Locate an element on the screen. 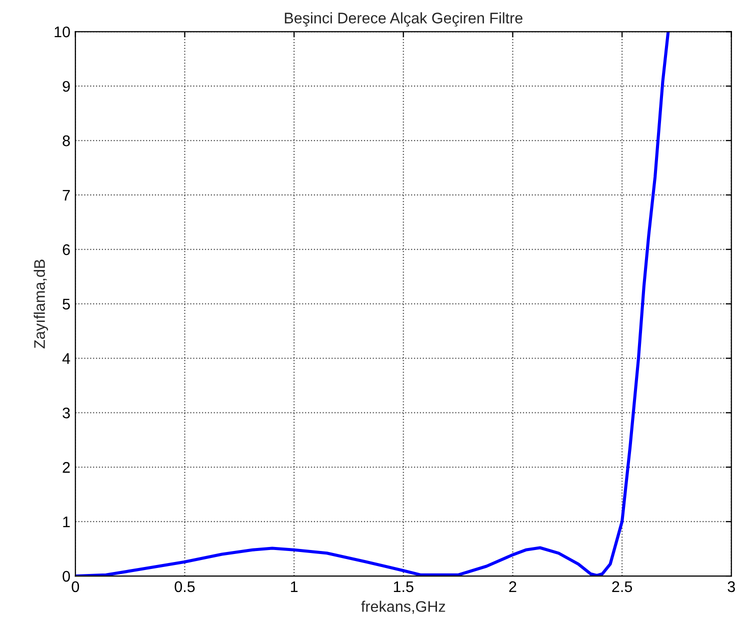 Image resolution: width=754 pixels, height=633 pixels. x-tick-label: 0 is located at coordinates (76, 586).